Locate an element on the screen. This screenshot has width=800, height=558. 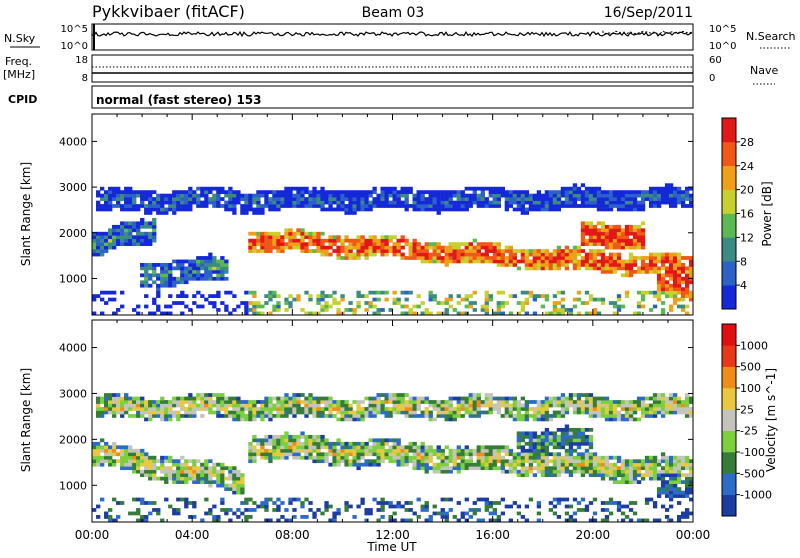
freq-left-bottom-tick: 8 is located at coordinates (85, 78).